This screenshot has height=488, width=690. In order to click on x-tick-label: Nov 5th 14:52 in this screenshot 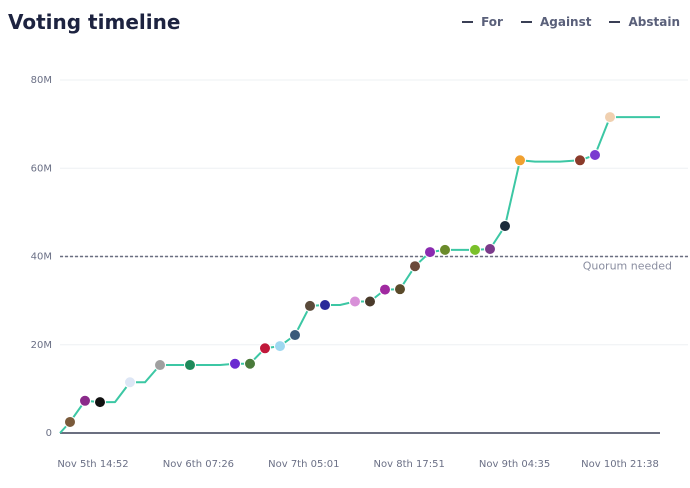, I will do `click(92, 464)`.